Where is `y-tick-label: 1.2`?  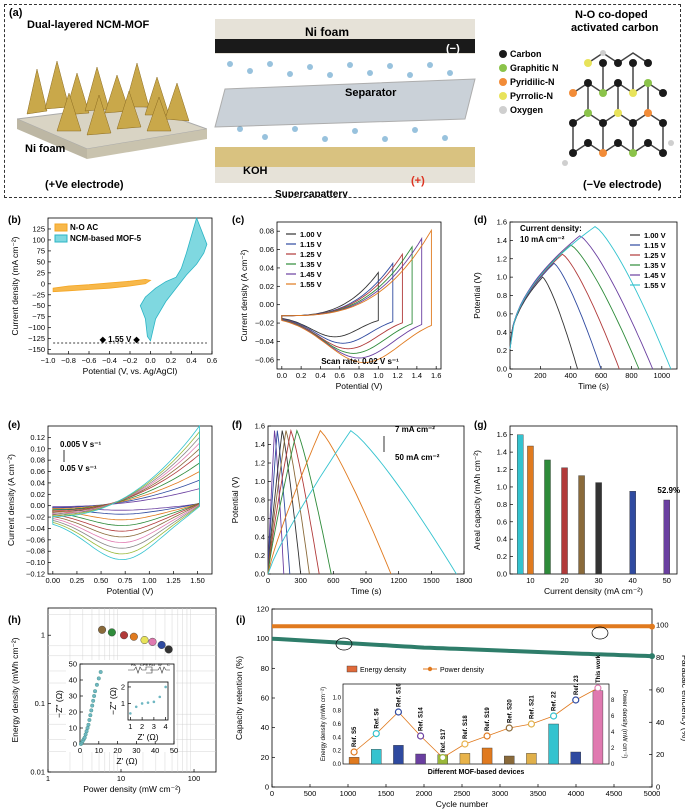 y-tick-label: 1.2 is located at coordinates (260, 463).